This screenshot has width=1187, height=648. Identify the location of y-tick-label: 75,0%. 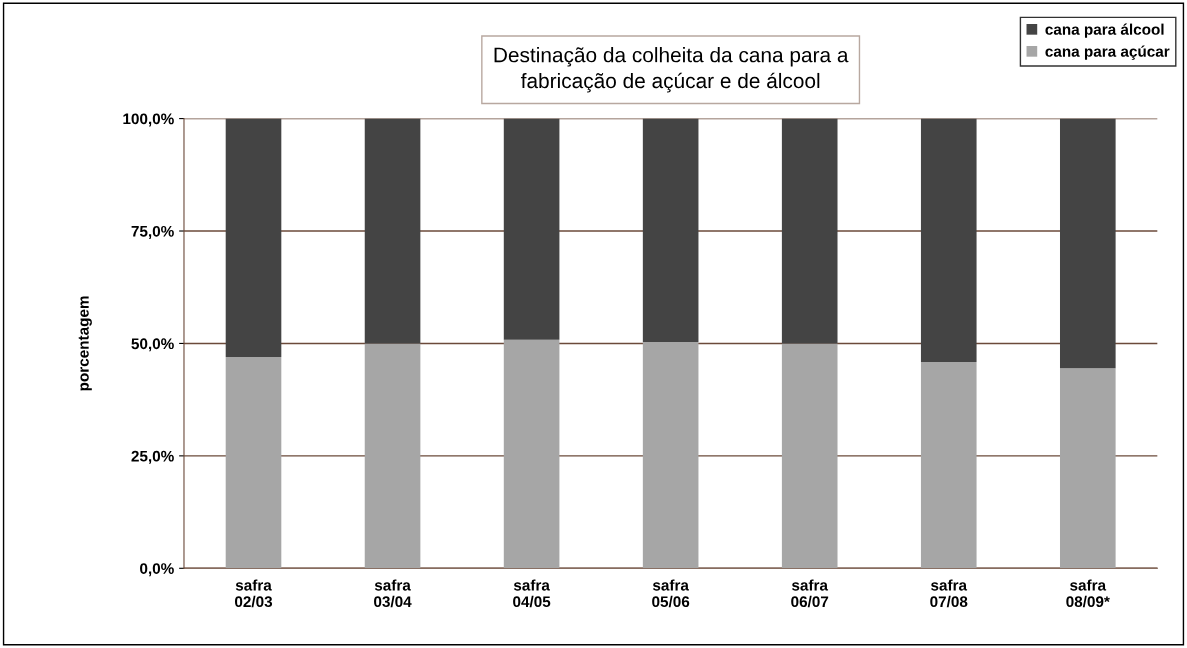
(152, 232).